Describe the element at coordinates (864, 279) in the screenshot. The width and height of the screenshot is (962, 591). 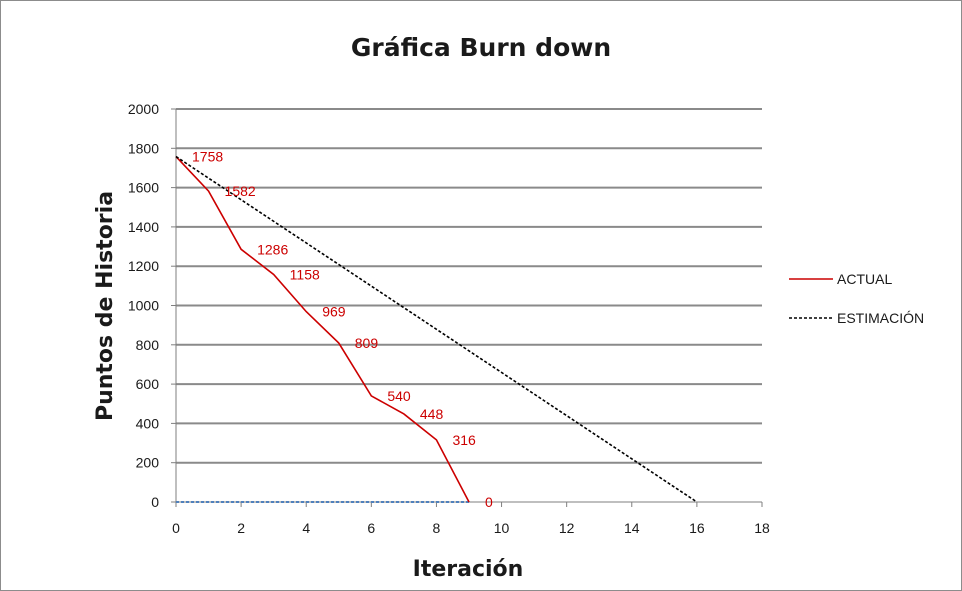
I see `legend-label-0: ACTUAL` at that location.